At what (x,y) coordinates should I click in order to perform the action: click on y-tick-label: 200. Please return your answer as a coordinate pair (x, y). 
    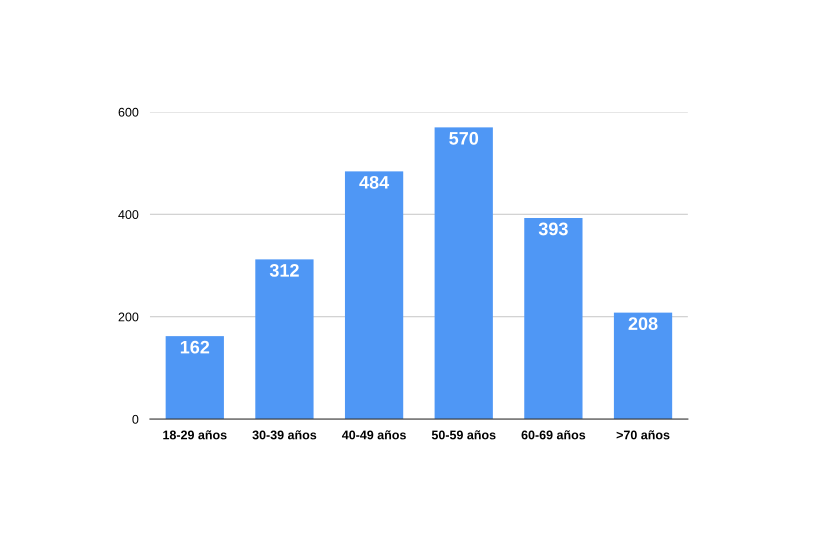
    Looking at the image, I should click on (128, 317).